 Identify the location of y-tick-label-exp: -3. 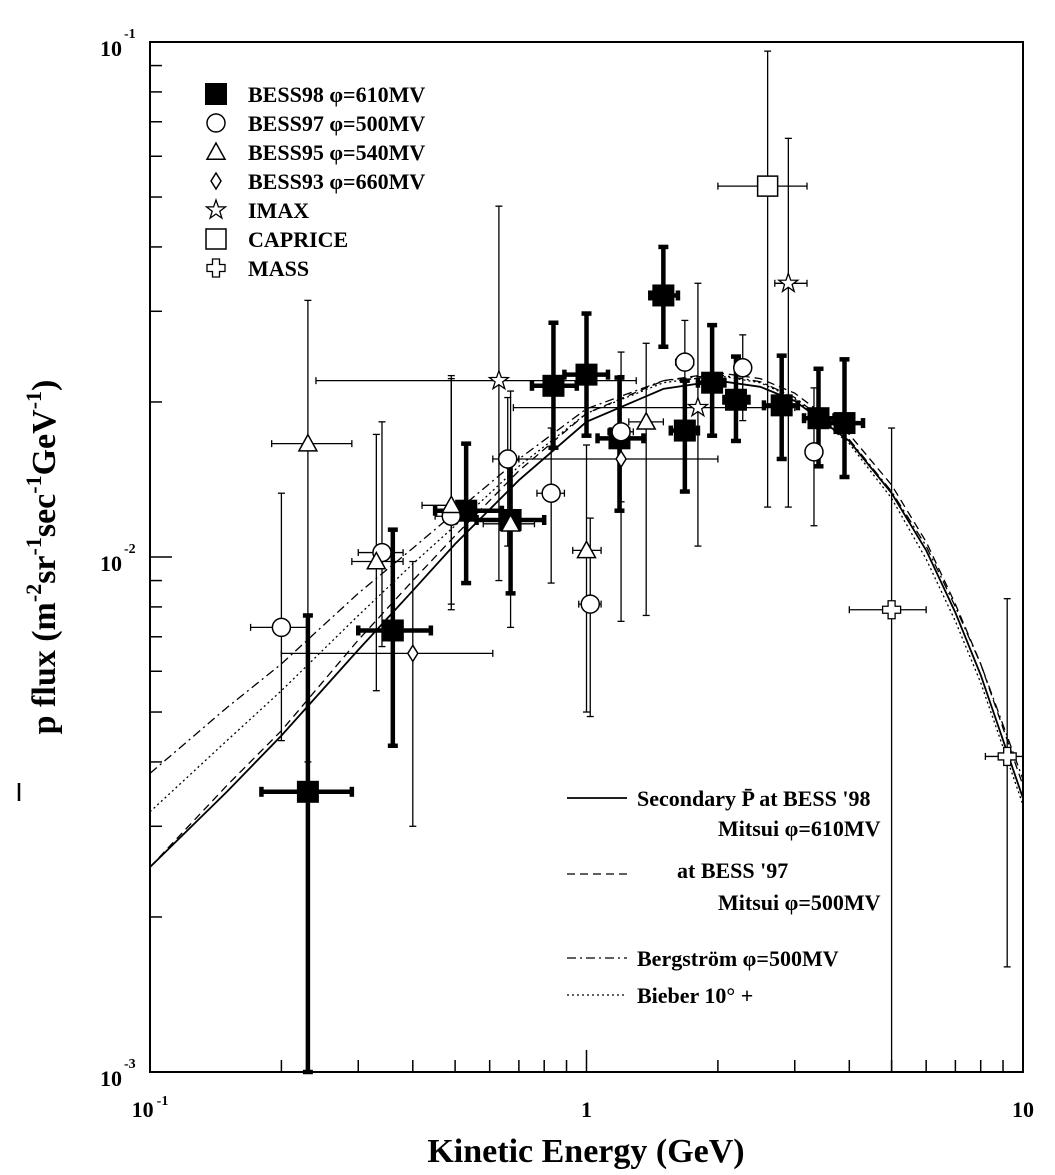
(130, 1064).